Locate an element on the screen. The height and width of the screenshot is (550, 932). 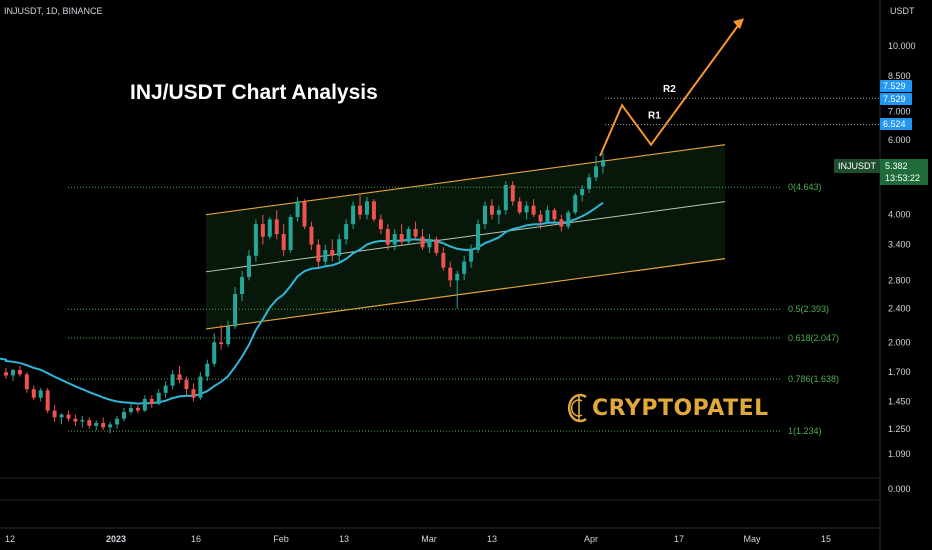
price-tick-label: 7.000 is located at coordinates (899, 112).